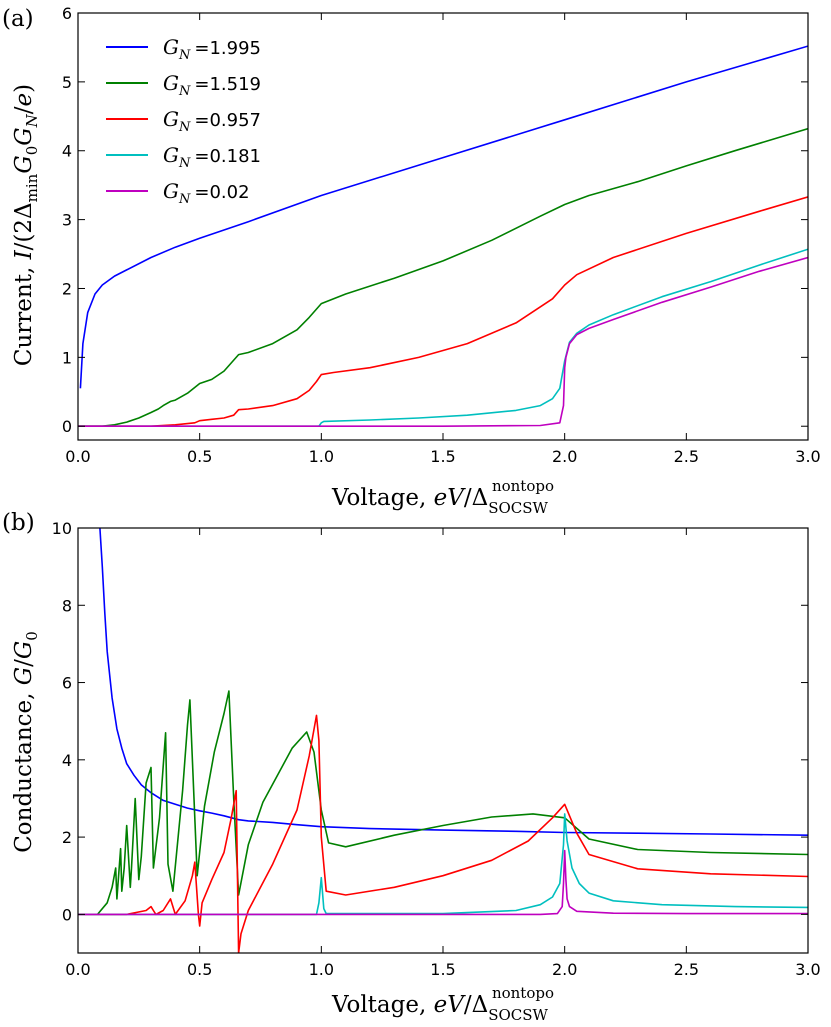 The height and width of the screenshot is (1027, 831). What do you see at coordinates (442, 497) in the screenshot?
I see `panel-a-xlabel: Voltage, eV/ΔSOCSWnontopo` at bounding box center [442, 497].